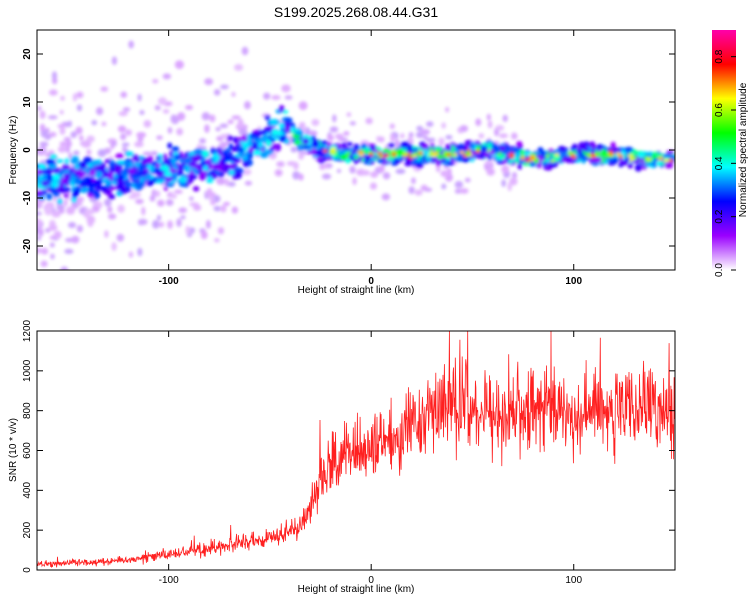 The width and height of the screenshot is (750, 600). I want to click on colorbar-tick-label: 0.8, so click(719, 56).